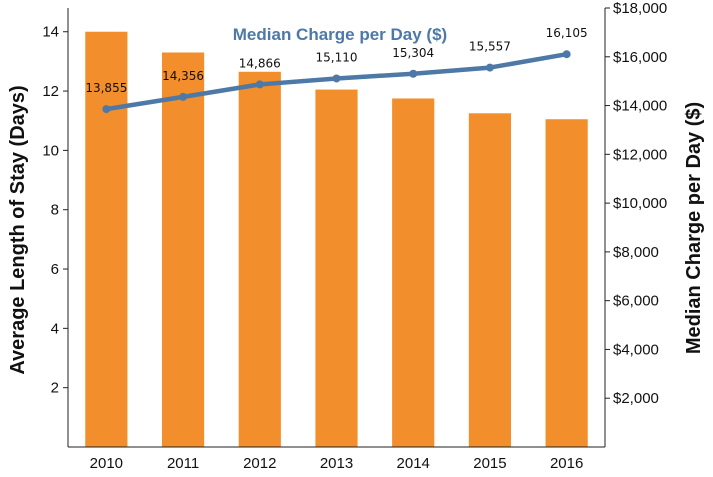 The height and width of the screenshot is (477, 713). I want to click on bar-2013, so click(336, 268).